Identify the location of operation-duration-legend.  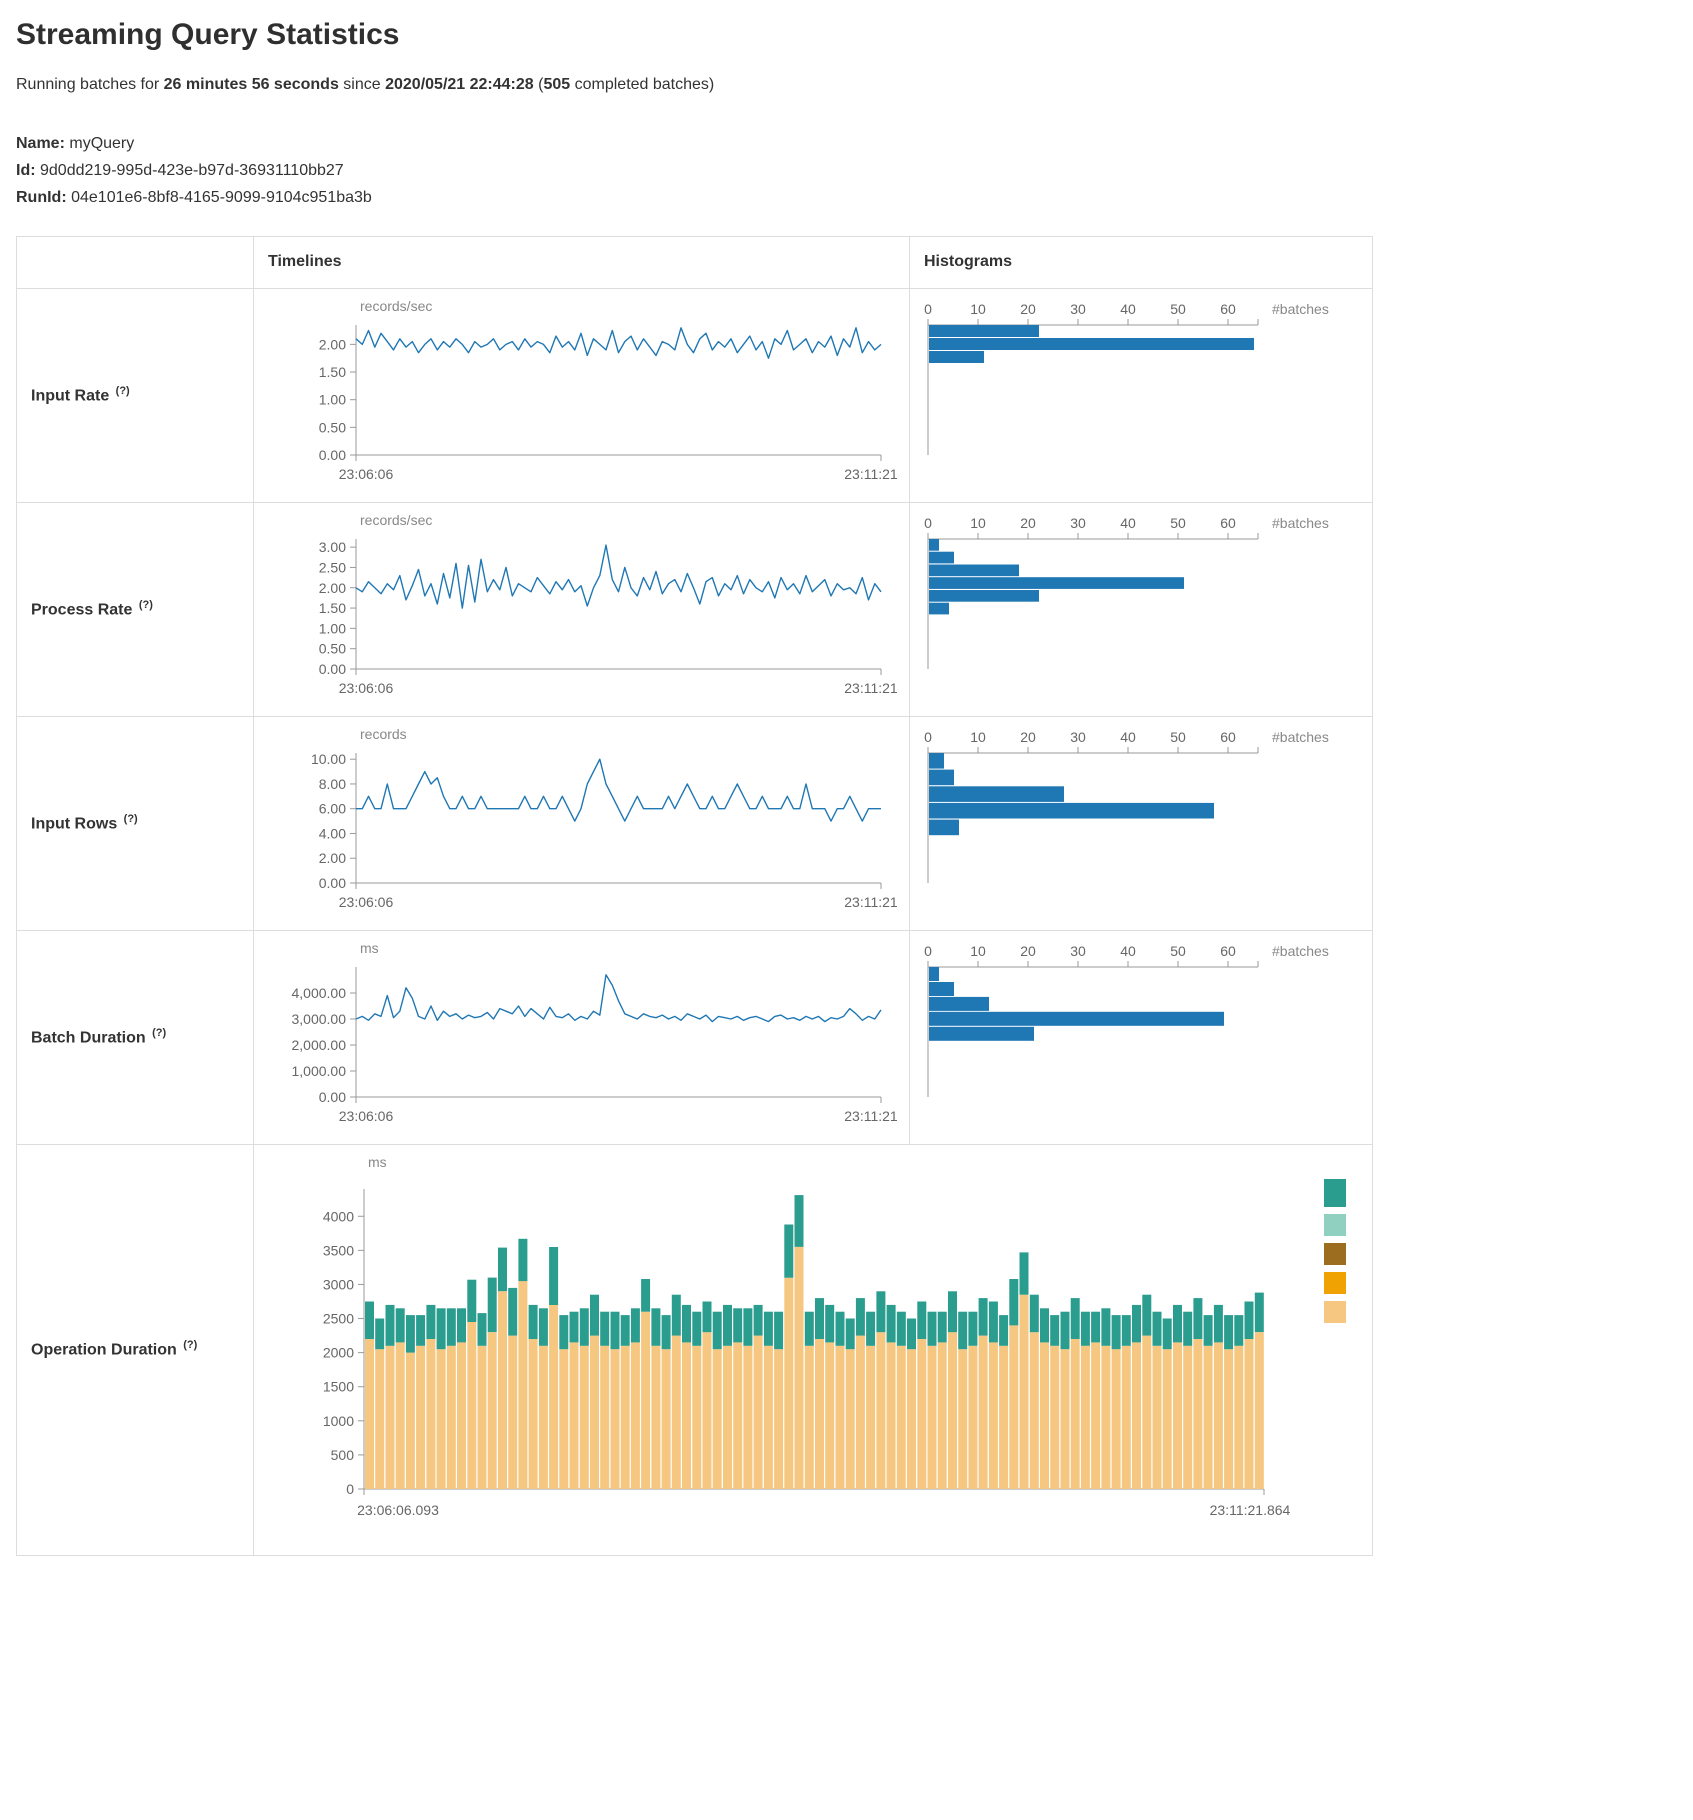
(1335, 1254).